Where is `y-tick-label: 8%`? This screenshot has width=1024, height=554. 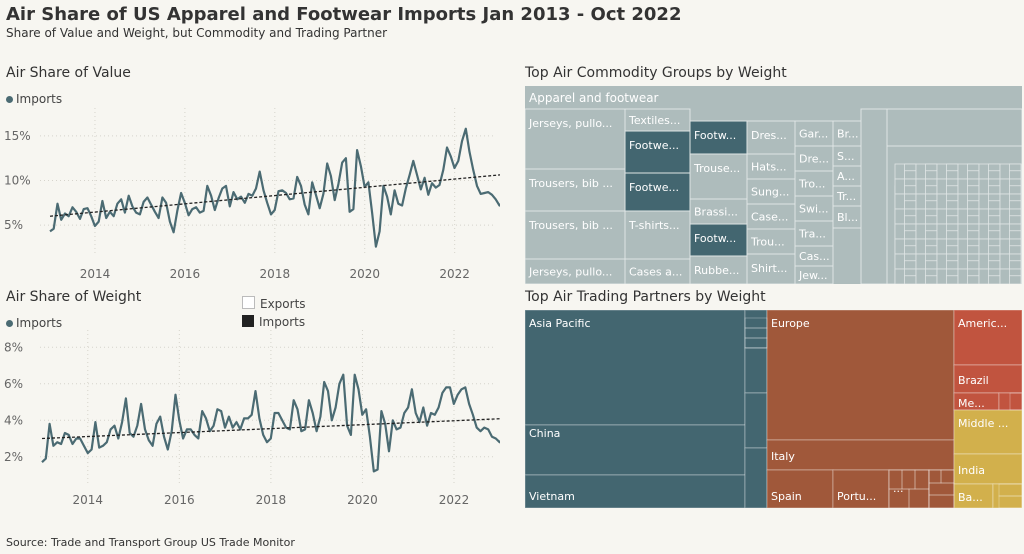
y-tick-label: 8% is located at coordinates (13, 347).